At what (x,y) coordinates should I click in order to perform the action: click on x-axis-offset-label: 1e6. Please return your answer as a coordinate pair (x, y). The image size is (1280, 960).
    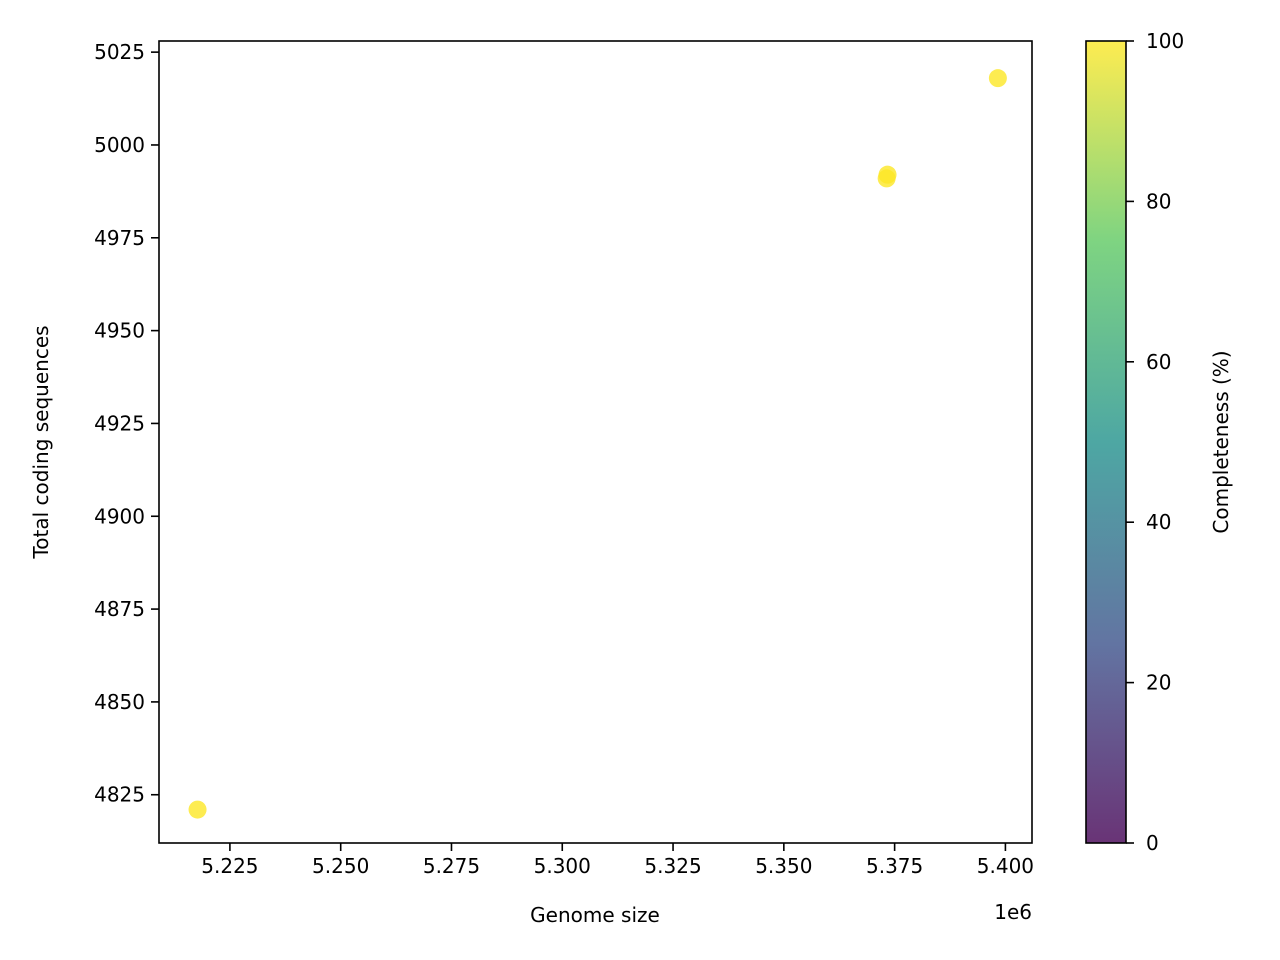
    Looking at the image, I should click on (1013, 912).